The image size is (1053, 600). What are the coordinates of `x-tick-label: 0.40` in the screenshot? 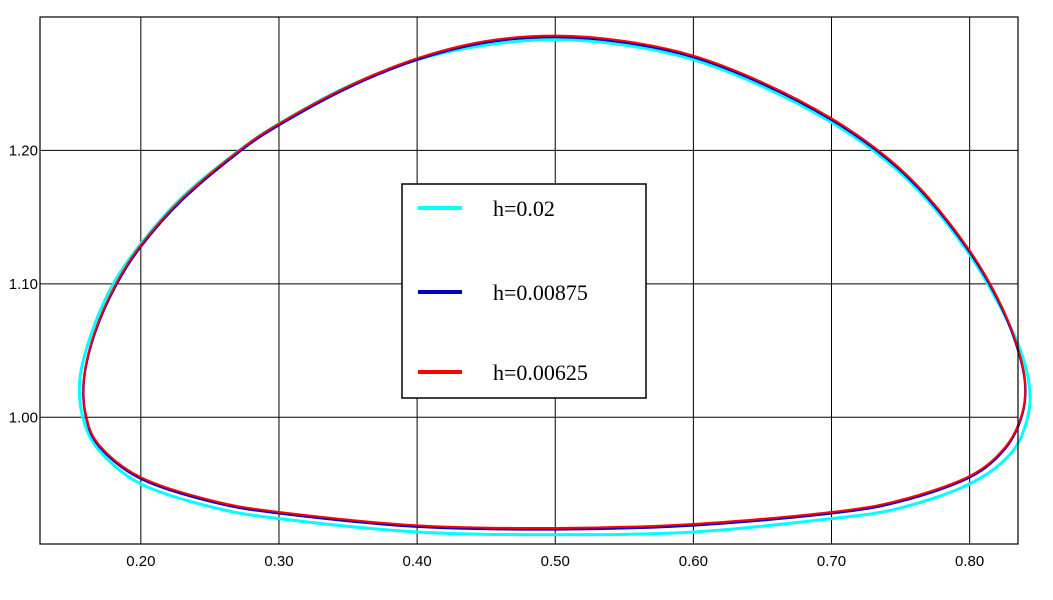 It's located at (417, 561).